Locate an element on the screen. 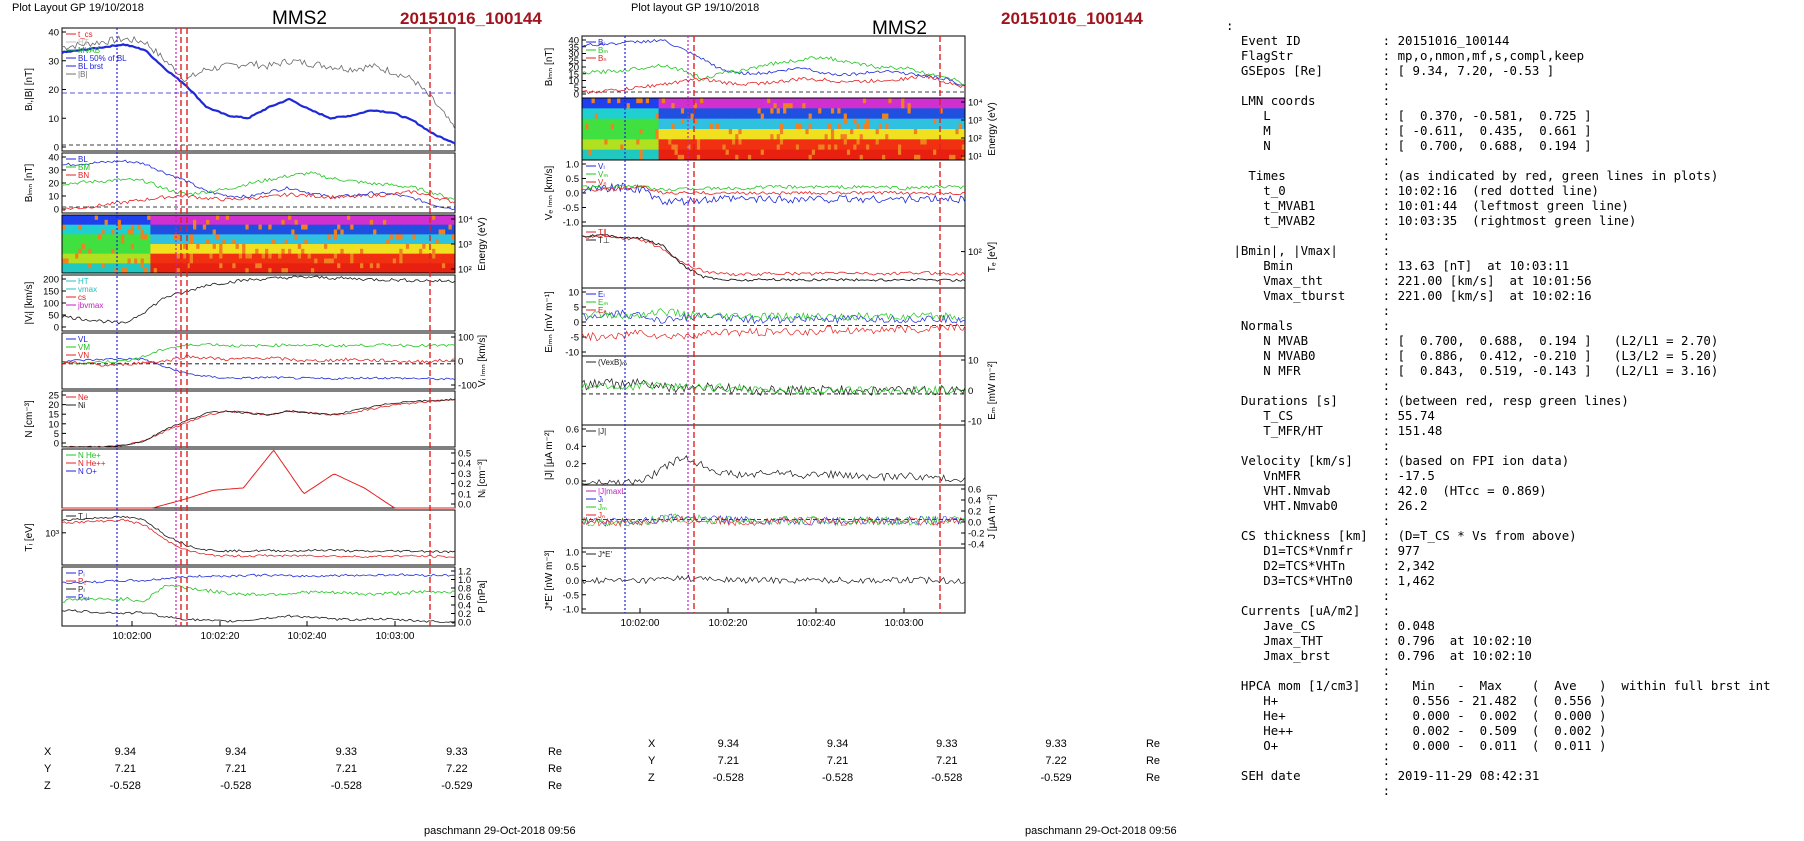 The image size is (1804, 841). coord-label: Z is located at coordinates (47, 785).